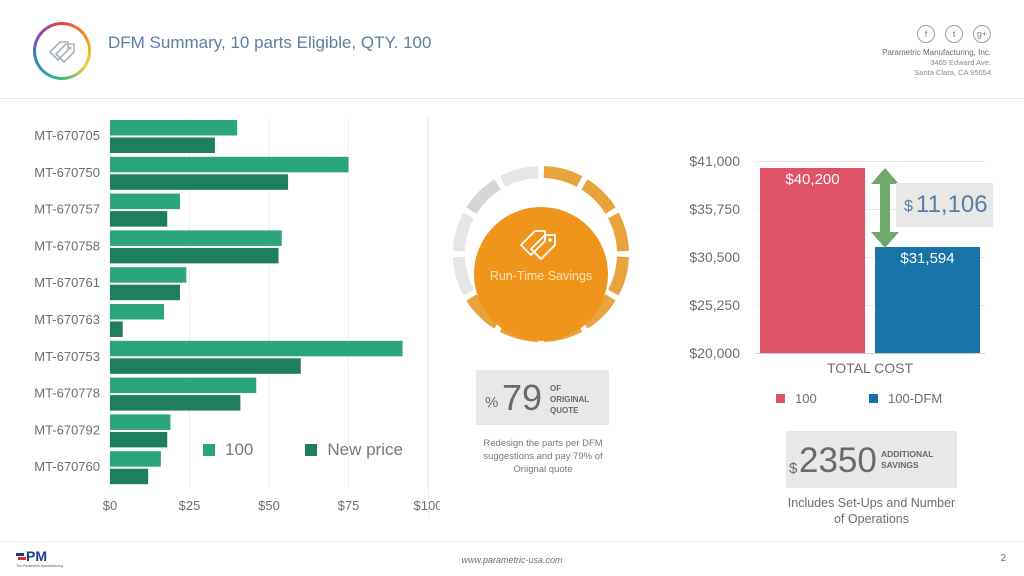  Describe the element at coordinates (714, 161) in the screenshot. I see `y-tick-label: $41,000` at that location.